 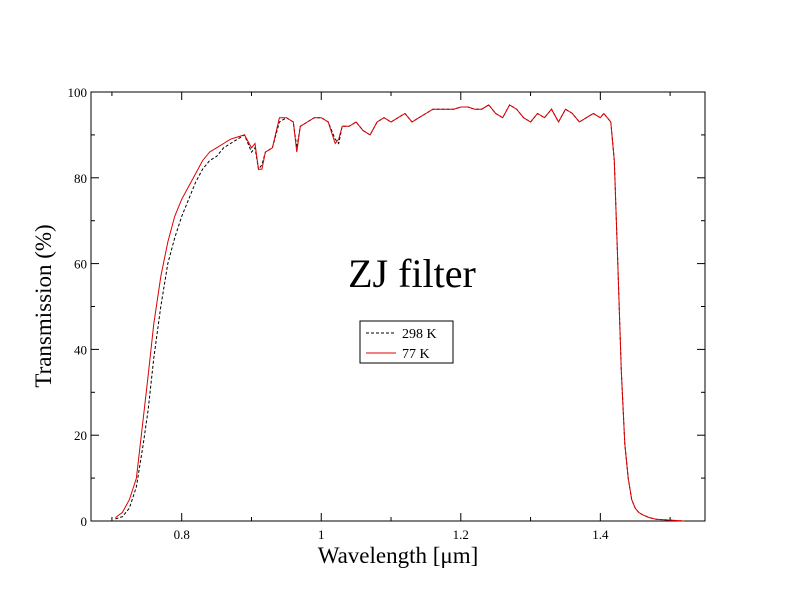 What do you see at coordinates (600, 534) in the screenshot?
I see `x-tick-label: 1.4` at bounding box center [600, 534].